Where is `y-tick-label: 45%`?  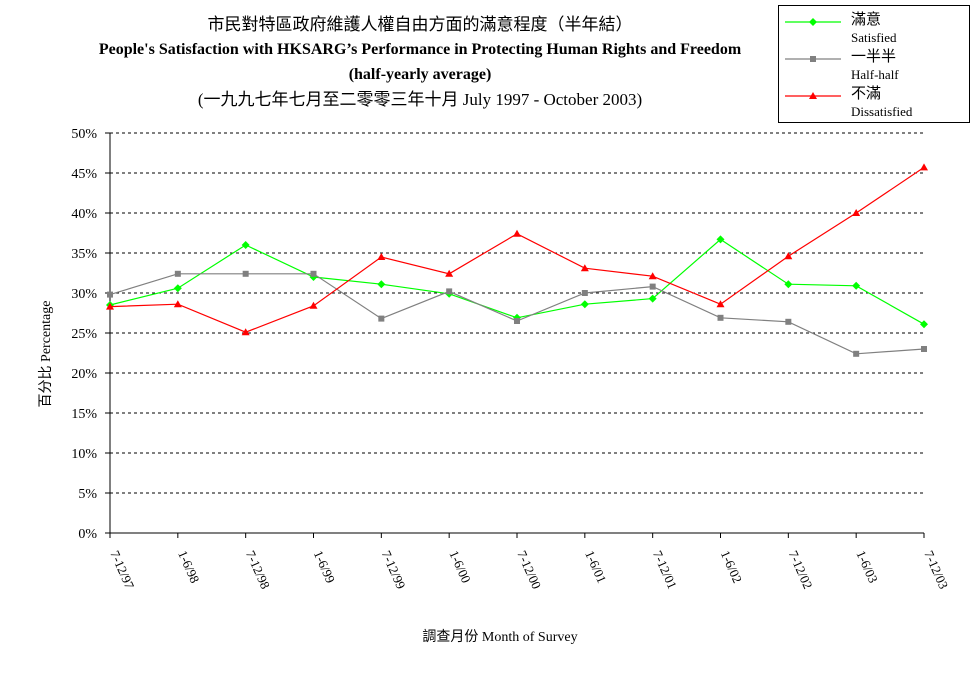
y-tick-label: 45% is located at coordinates (84, 174).